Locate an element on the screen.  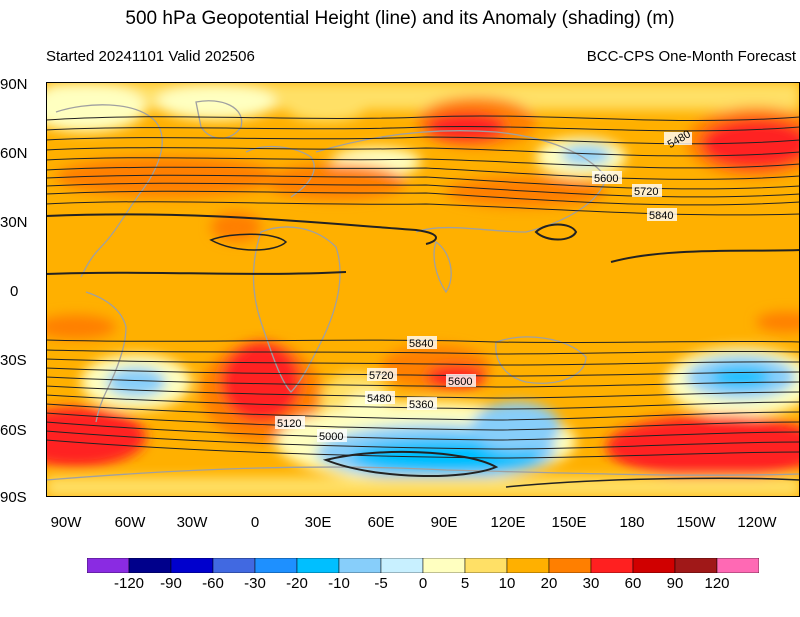
coastline-india is located at coordinates (442, 267).